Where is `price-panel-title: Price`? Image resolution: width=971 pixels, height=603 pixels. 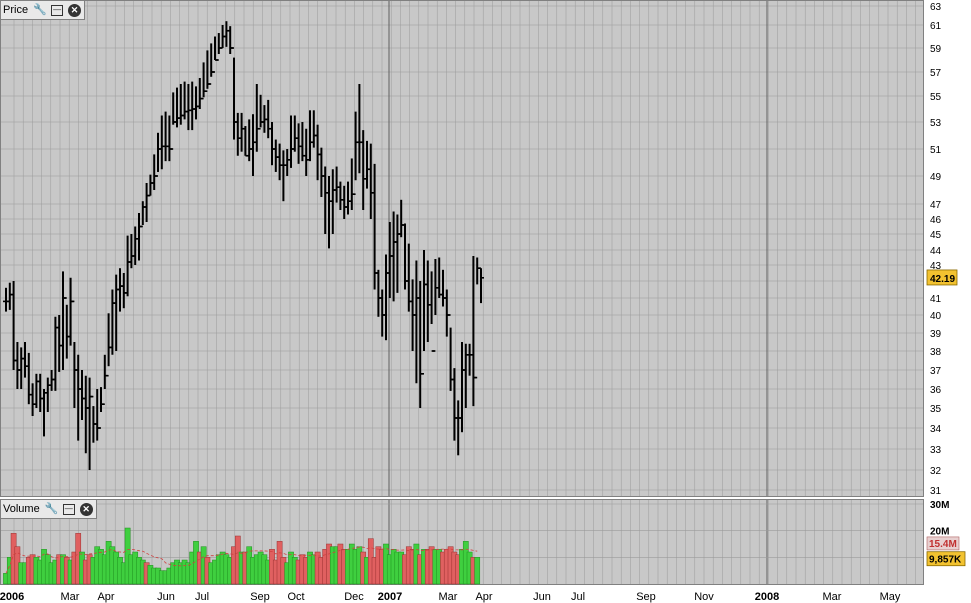 price-panel-title: Price is located at coordinates (16, 10).